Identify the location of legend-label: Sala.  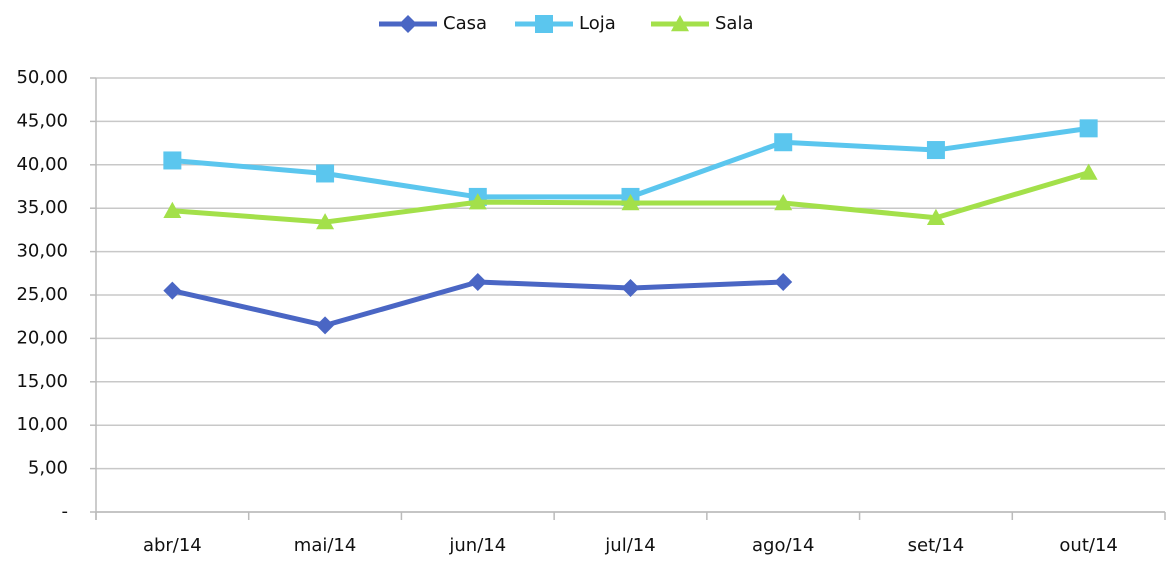
(734, 23).